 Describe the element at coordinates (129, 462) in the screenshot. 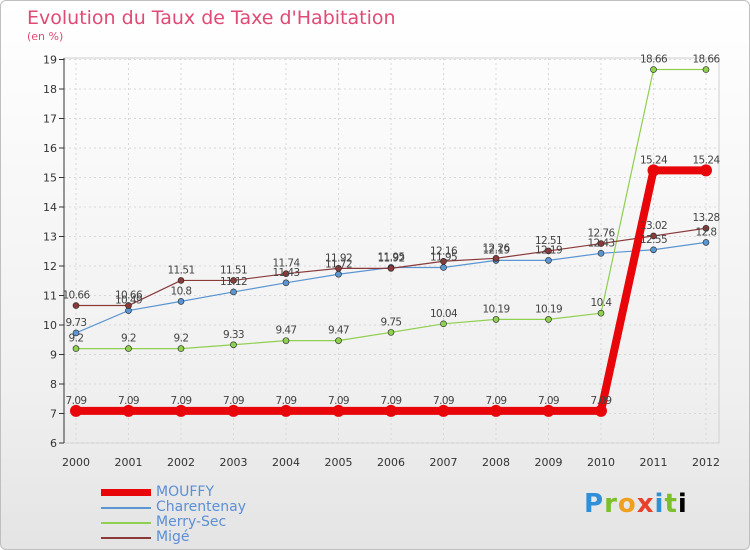

I see `x-tick-label: 2001` at that location.